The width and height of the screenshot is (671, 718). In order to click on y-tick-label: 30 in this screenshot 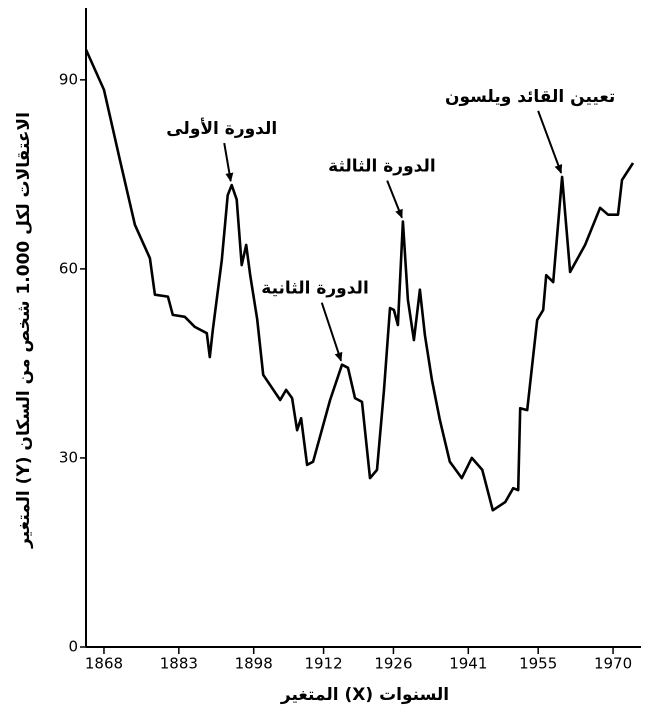, I will do `click(68, 457)`.